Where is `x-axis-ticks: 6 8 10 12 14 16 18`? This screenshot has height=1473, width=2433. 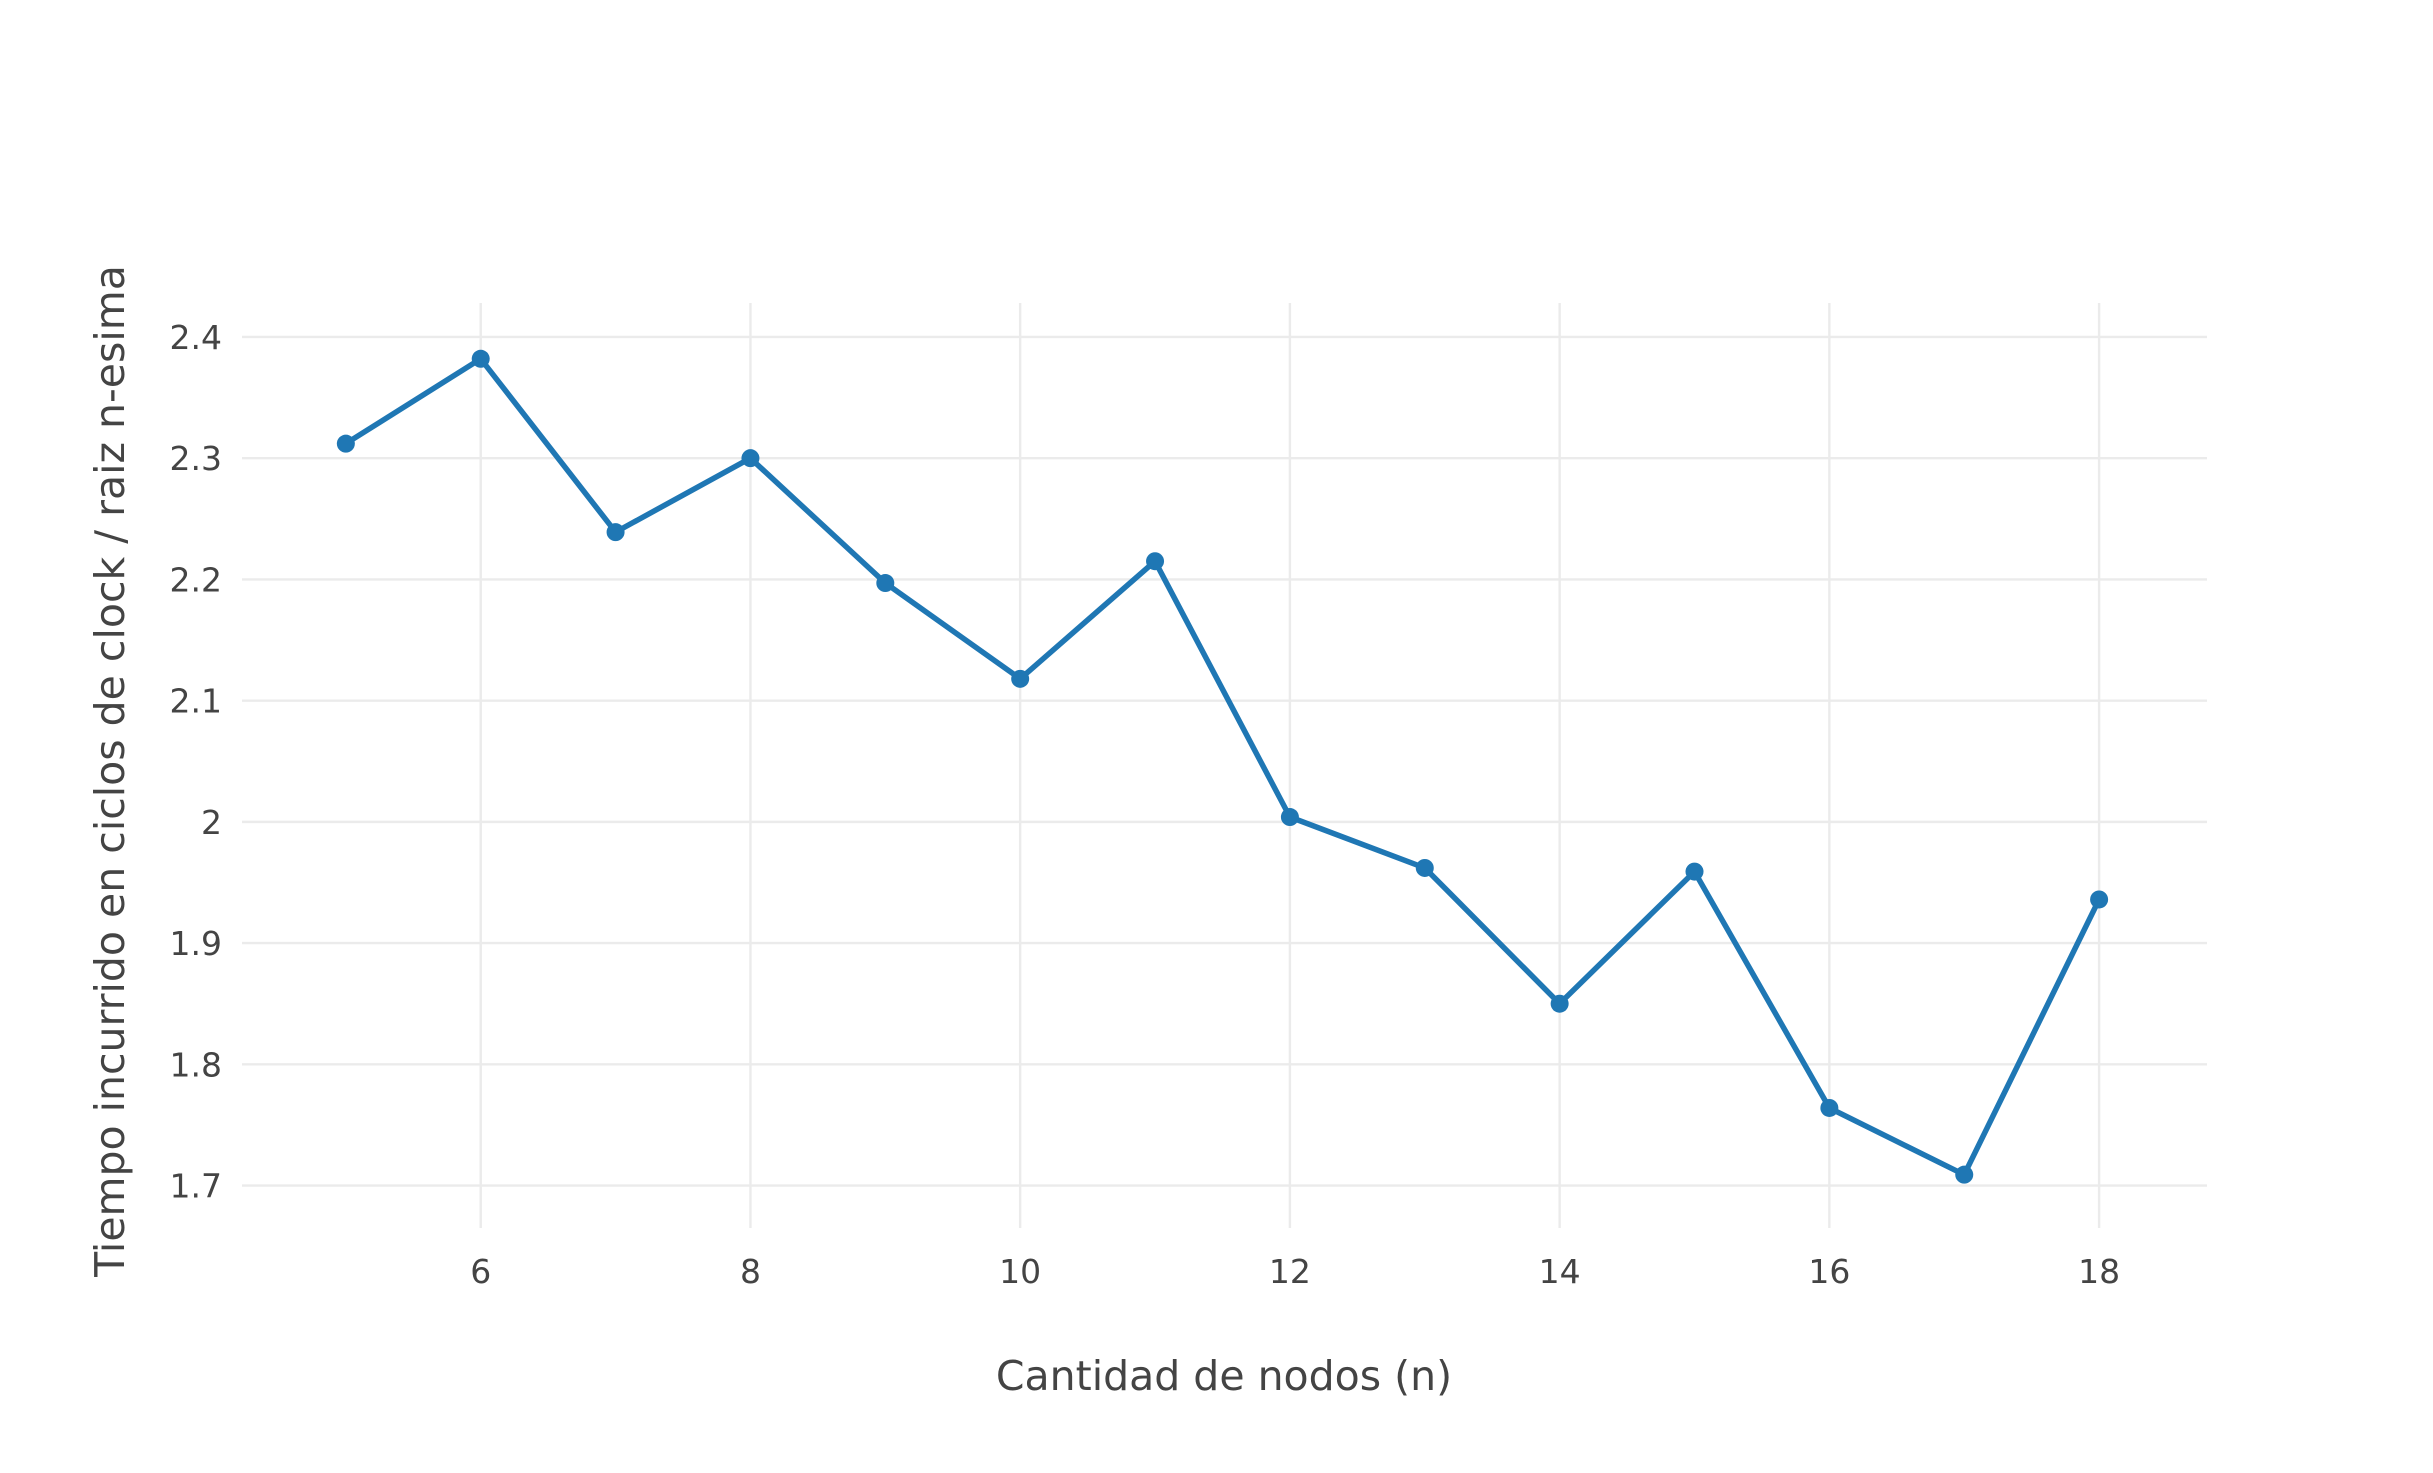 x-axis-ticks: 6 8 10 12 14 16 18 is located at coordinates (1295, 1271).